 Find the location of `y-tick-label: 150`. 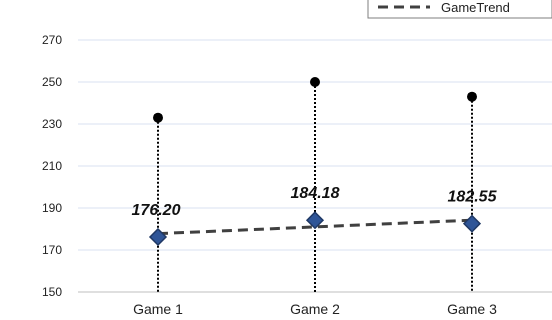

y-tick-label: 150 is located at coordinates (52, 292).